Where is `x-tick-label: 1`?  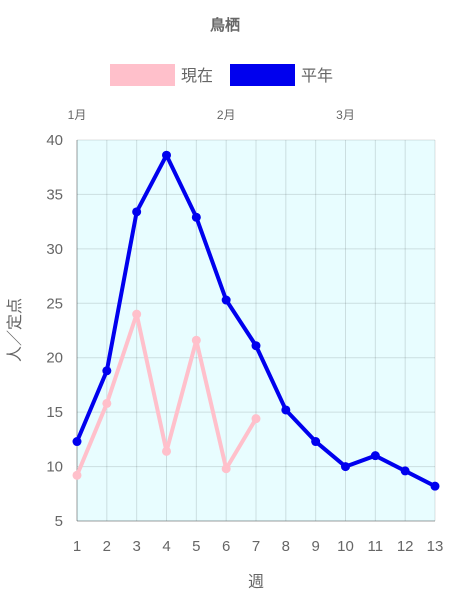
x-tick-label: 1 is located at coordinates (77, 546).